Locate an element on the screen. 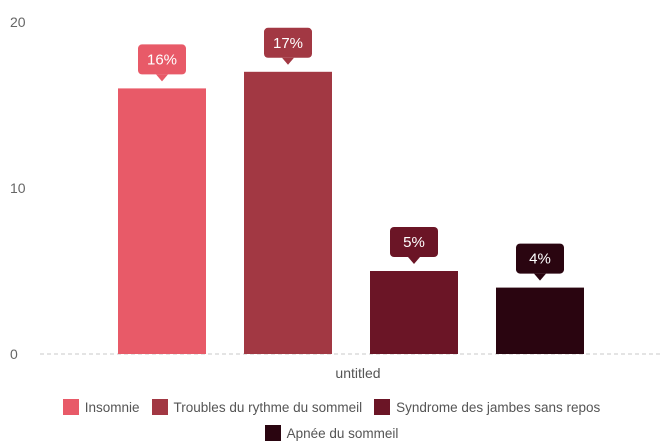  legend-item-insomnie: Insomnie is located at coordinates (101, 407).